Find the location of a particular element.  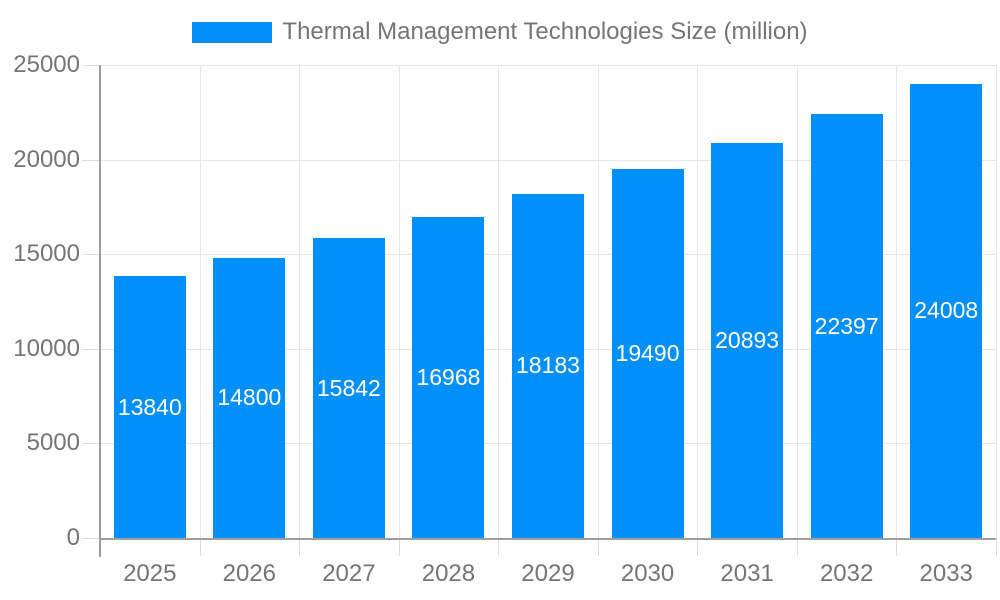

x-axis-label: 2031 is located at coordinates (747, 573).